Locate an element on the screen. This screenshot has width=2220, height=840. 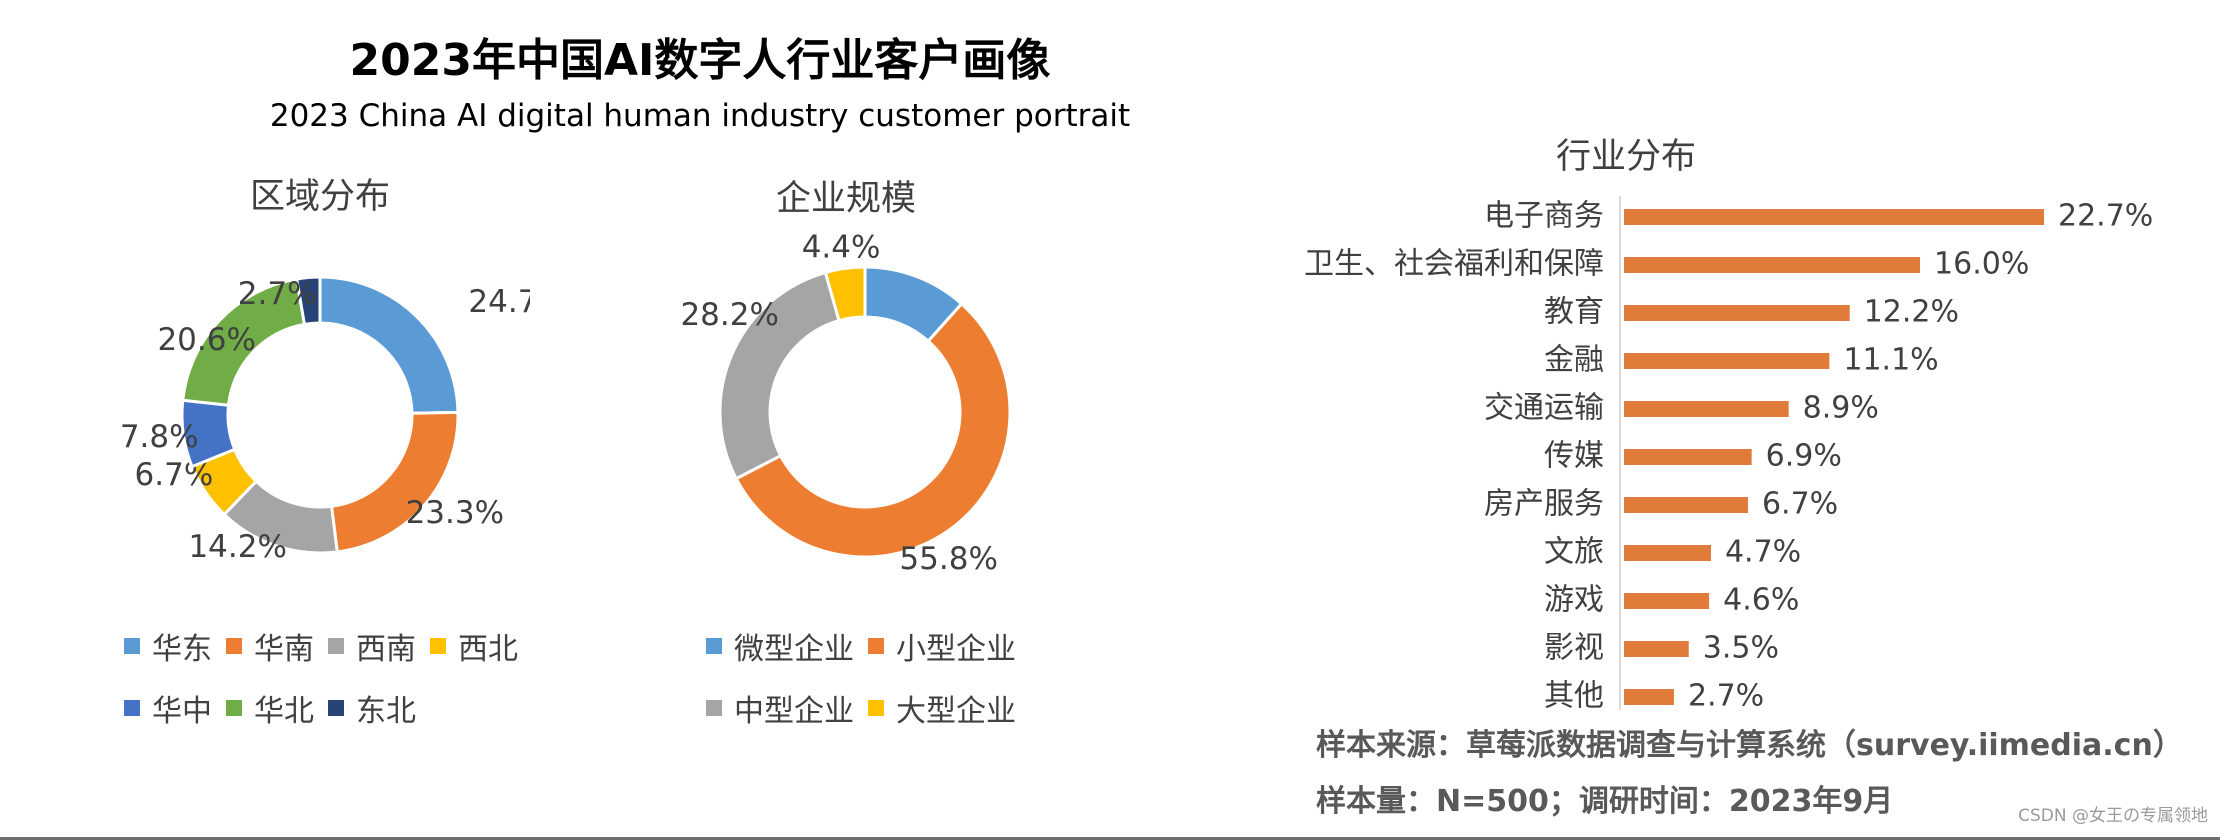
size-label-3: 4.4% is located at coordinates (841, 248).